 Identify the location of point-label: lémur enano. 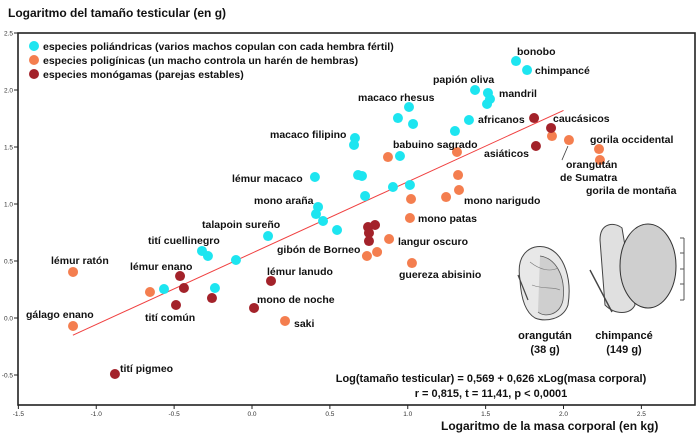
(161, 267).